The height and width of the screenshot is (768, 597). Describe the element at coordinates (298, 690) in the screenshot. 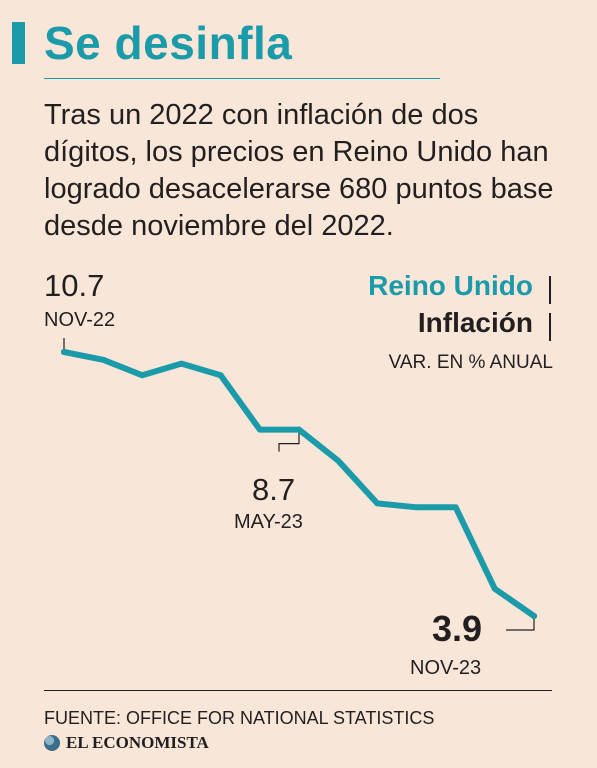

I see `footer-divider` at that location.